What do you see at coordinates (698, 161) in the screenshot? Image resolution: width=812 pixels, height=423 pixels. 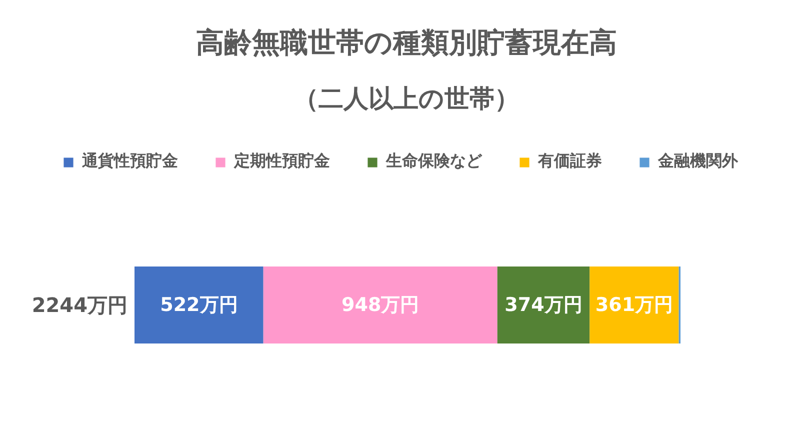 I see `legend-label: 金融機関外` at bounding box center [698, 161].